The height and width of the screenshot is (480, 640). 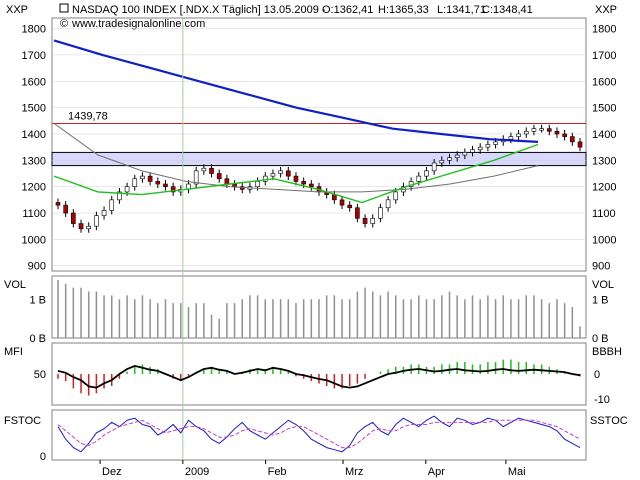 What do you see at coordinates (507, 10) in the screenshot?
I see `header-close: C:1348,41` at bounding box center [507, 10].